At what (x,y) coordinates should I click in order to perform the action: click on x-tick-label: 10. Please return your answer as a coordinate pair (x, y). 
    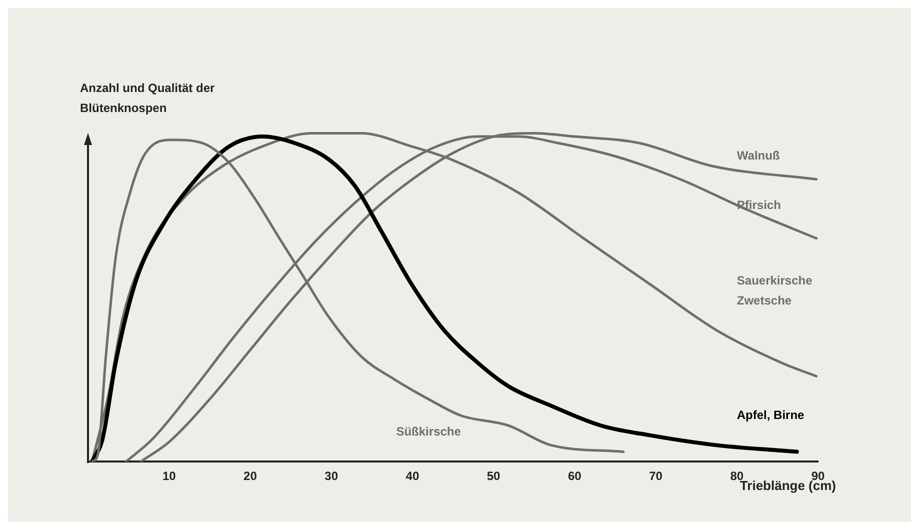
    Looking at the image, I should click on (169, 476).